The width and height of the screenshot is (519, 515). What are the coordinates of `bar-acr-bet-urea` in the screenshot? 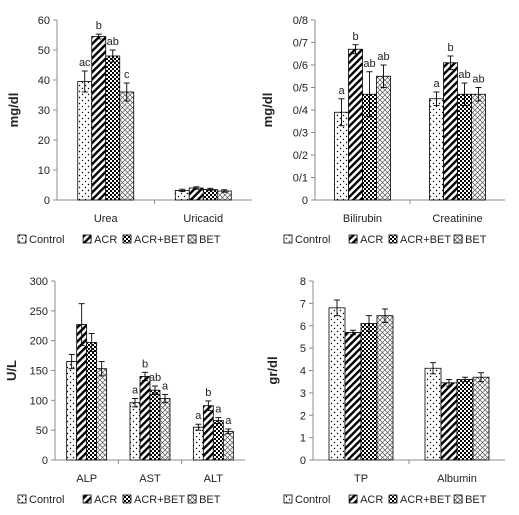 It's located at (113, 128).